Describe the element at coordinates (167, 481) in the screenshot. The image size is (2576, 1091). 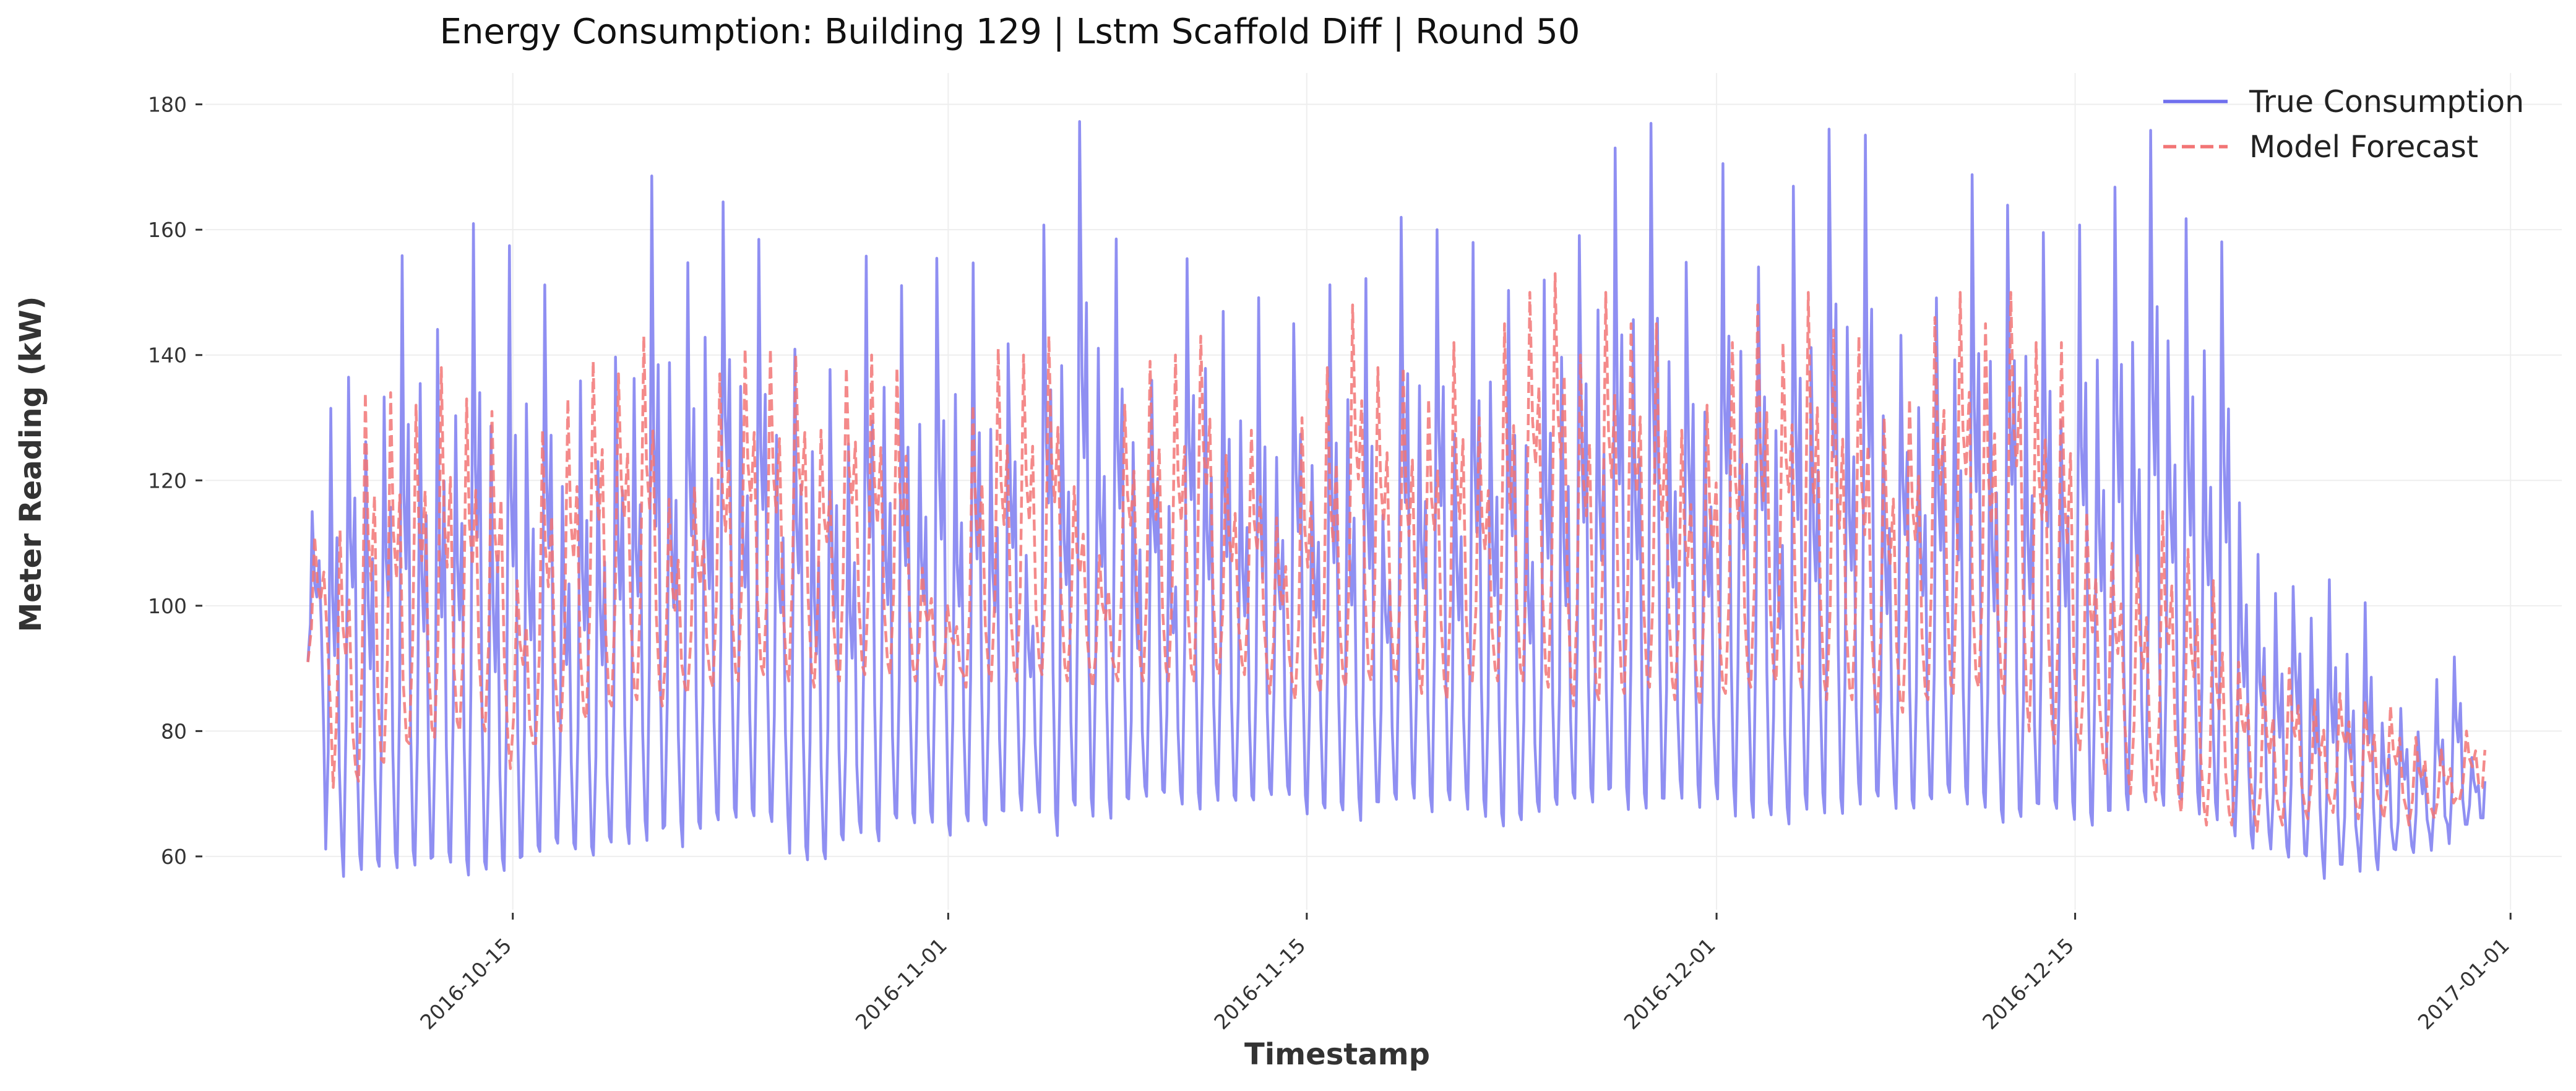
I see `y-tick-label: 120` at that location.